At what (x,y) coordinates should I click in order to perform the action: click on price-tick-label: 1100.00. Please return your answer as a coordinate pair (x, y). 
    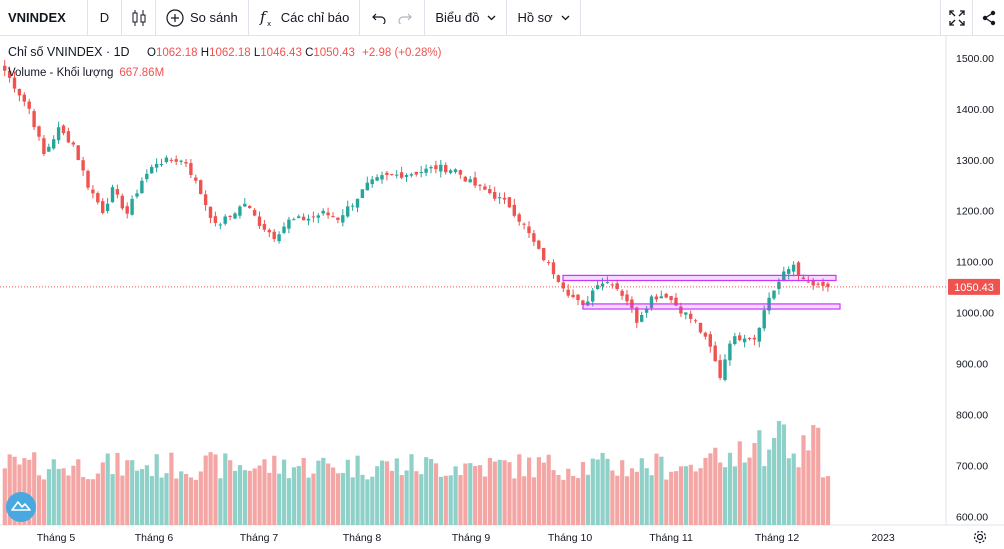
    Looking at the image, I should click on (974, 263).